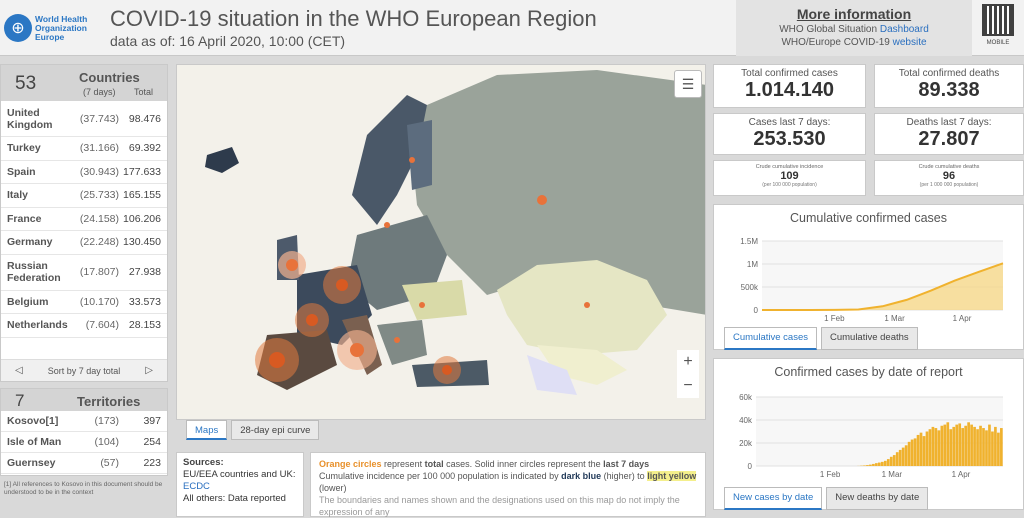  What do you see at coordinates (206, 430) in the screenshot?
I see `tab-maps: Maps` at bounding box center [206, 430].